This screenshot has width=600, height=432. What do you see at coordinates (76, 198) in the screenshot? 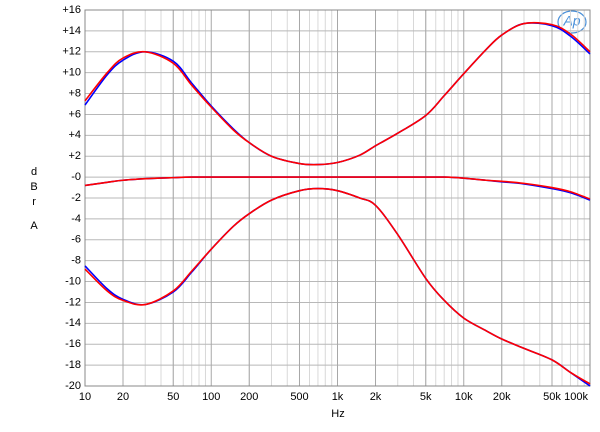
I see `y-tick-label: -2` at bounding box center [76, 198].